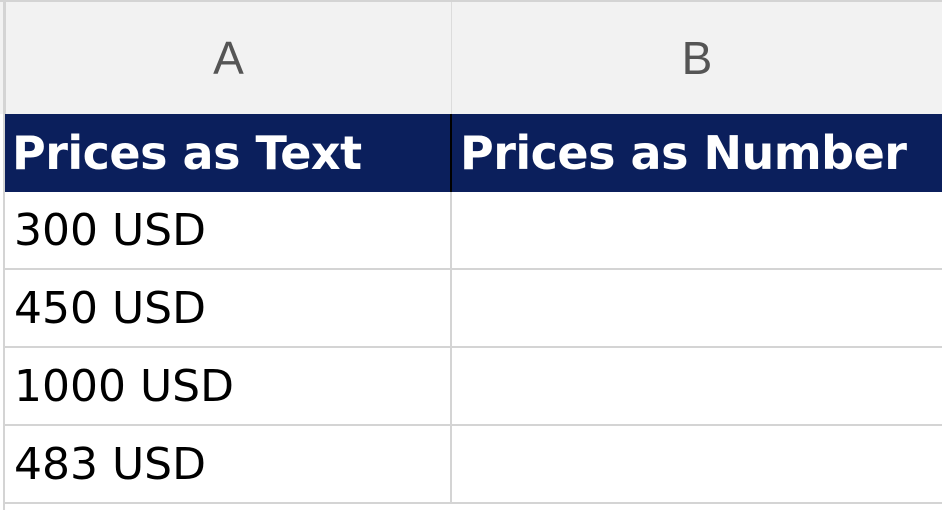  I want to click on column-header-a: A, so click(228, 58).